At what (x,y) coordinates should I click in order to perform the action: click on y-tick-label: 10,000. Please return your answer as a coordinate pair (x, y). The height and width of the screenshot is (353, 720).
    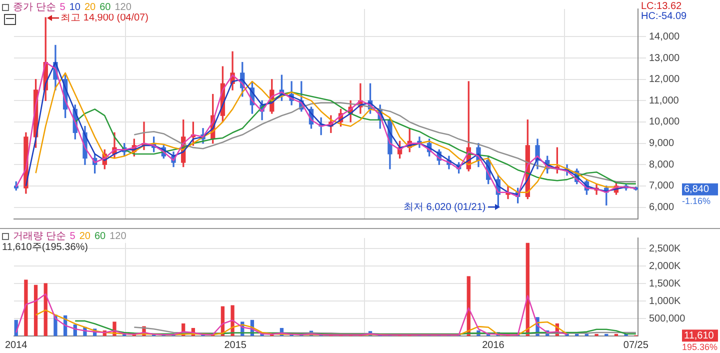
    Looking at the image, I should click on (664, 122).